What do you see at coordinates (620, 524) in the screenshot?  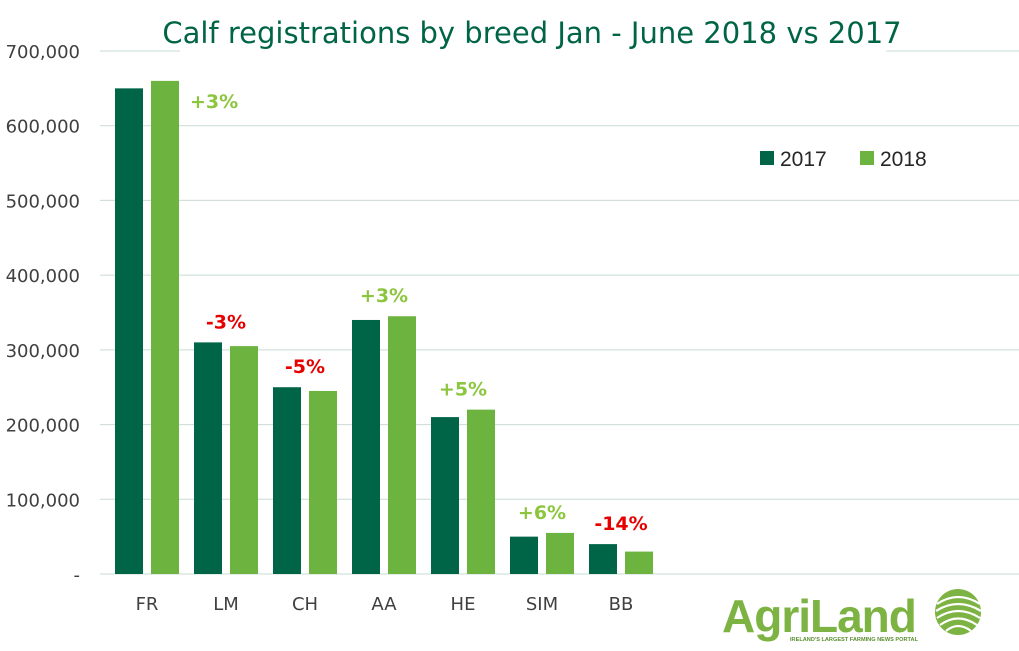 I see `change-label-BB: -14%` at bounding box center [620, 524].